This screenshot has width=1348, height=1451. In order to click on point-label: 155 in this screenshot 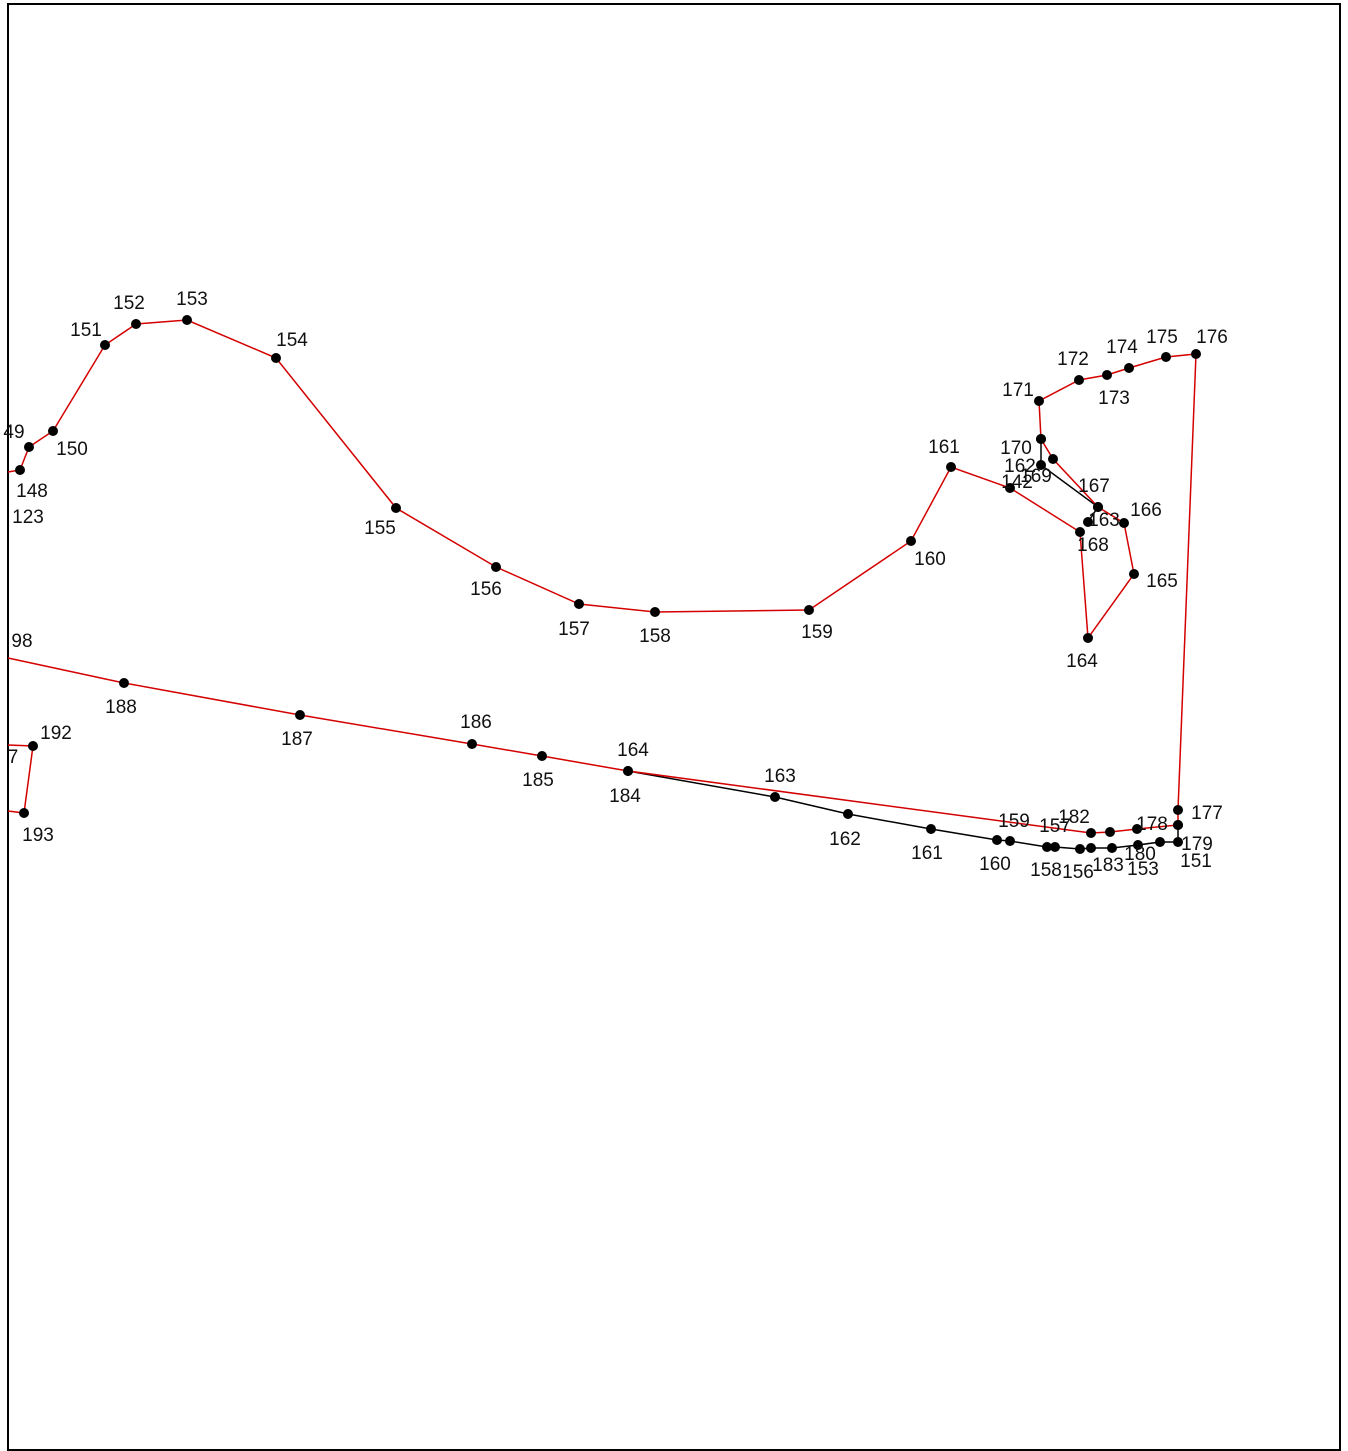, I will do `click(380, 528)`.